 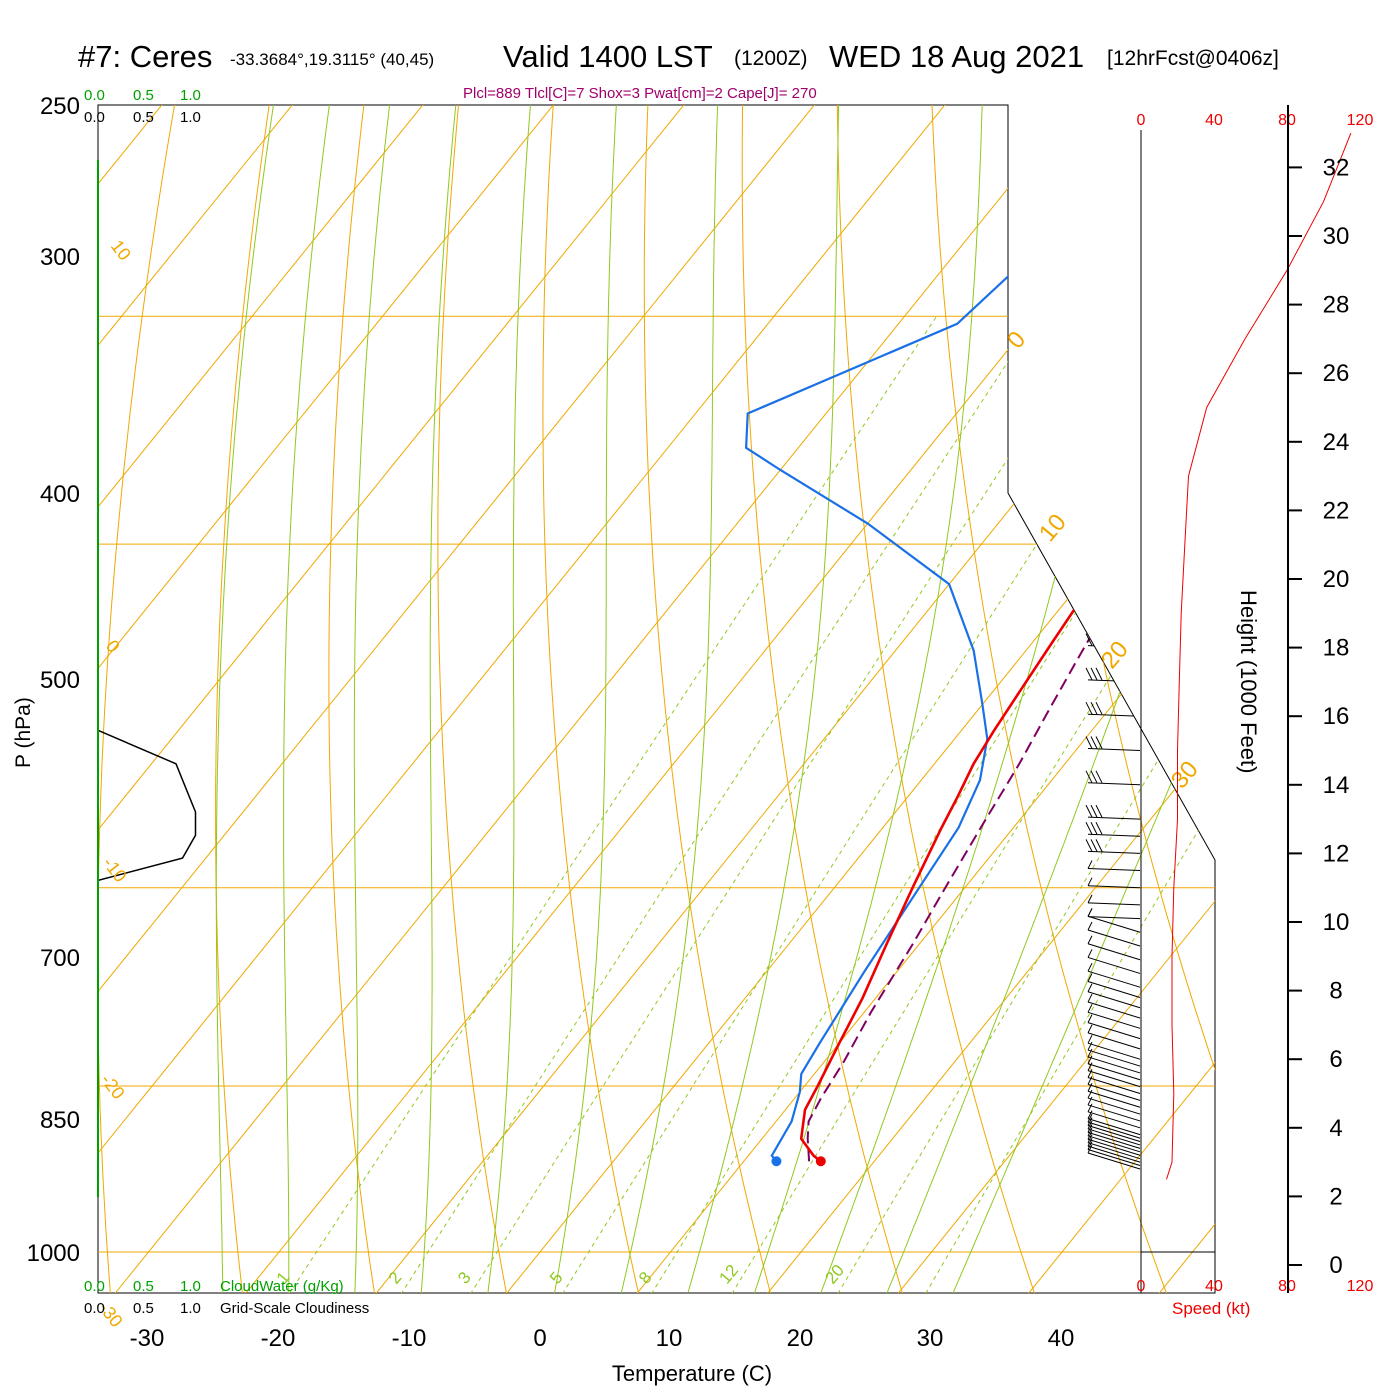 What do you see at coordinates (1336, 373) in the screenshot?
I see `height-tick-26: 26` at bounding box center [1336, 373].